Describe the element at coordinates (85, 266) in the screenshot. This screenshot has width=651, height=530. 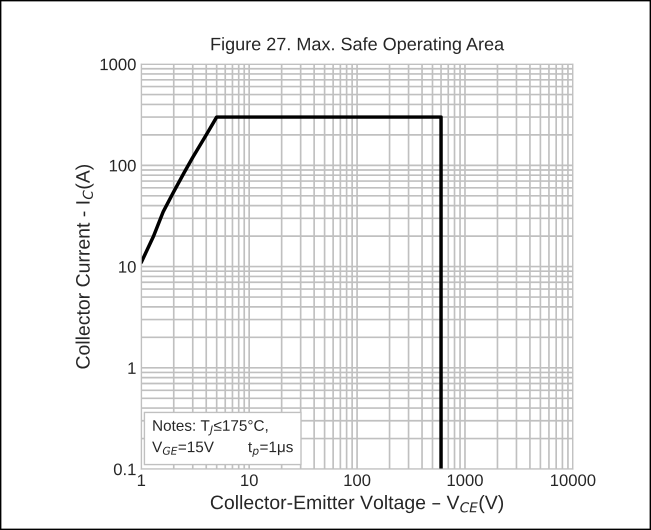
I see `y-axis-title: Collector Current - I$_{C}$(A)` at that location.